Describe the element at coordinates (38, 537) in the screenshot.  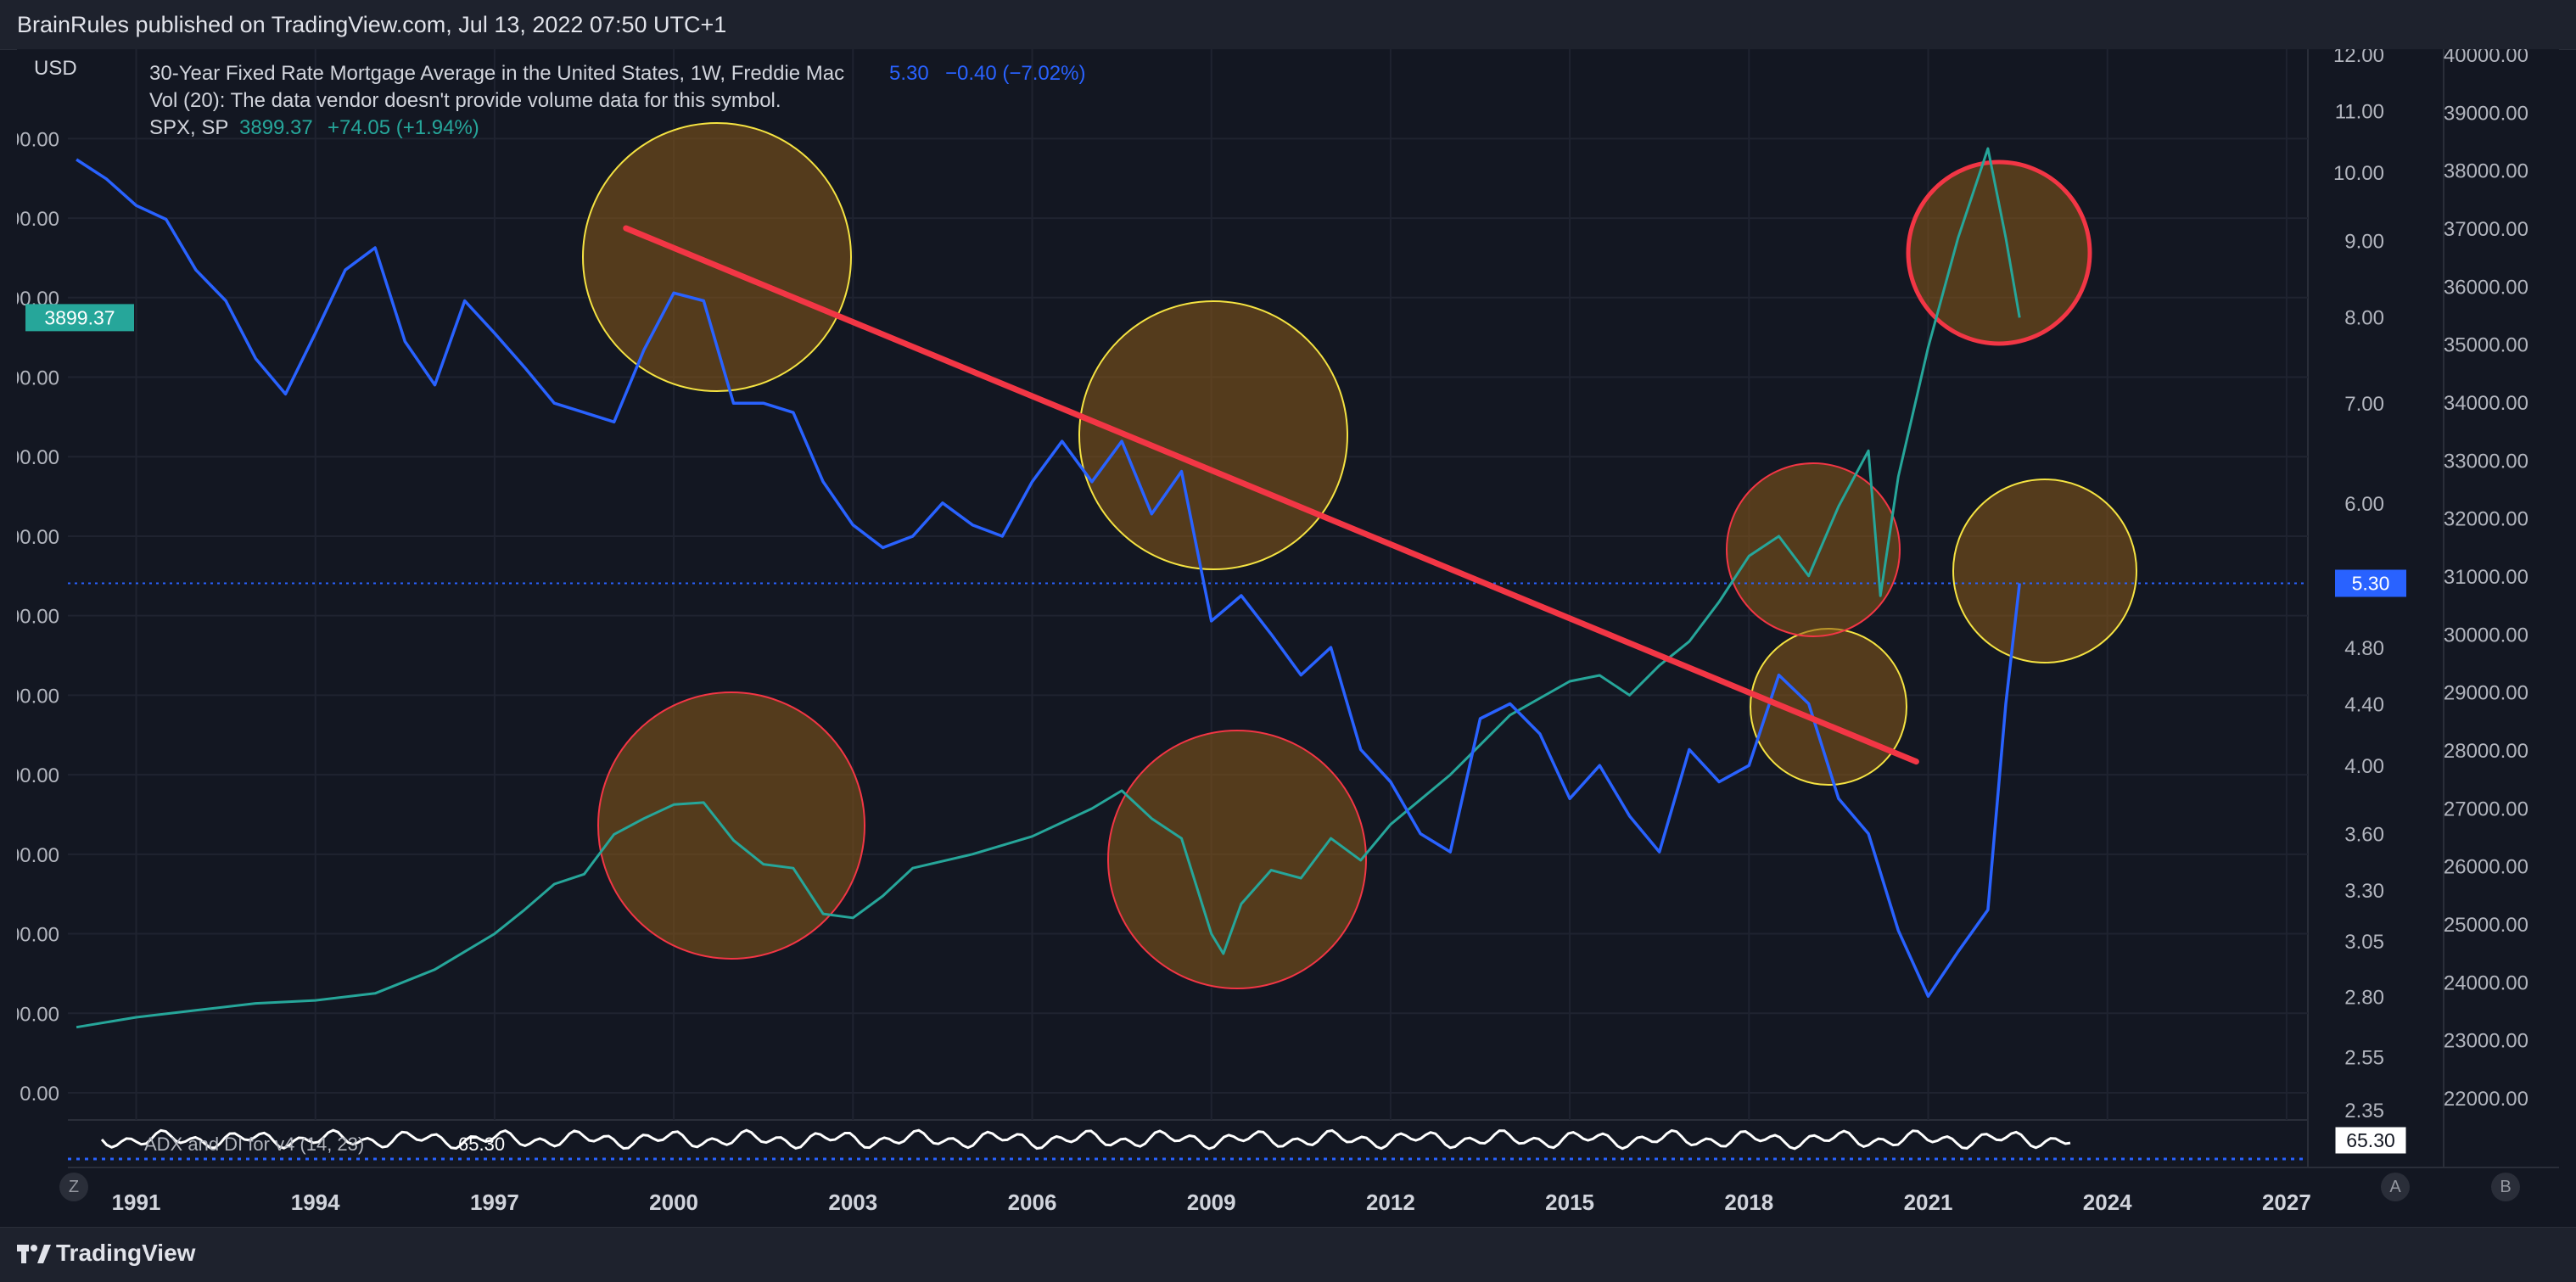
I see `left-axis-tick-label: 2800.00` at that location.